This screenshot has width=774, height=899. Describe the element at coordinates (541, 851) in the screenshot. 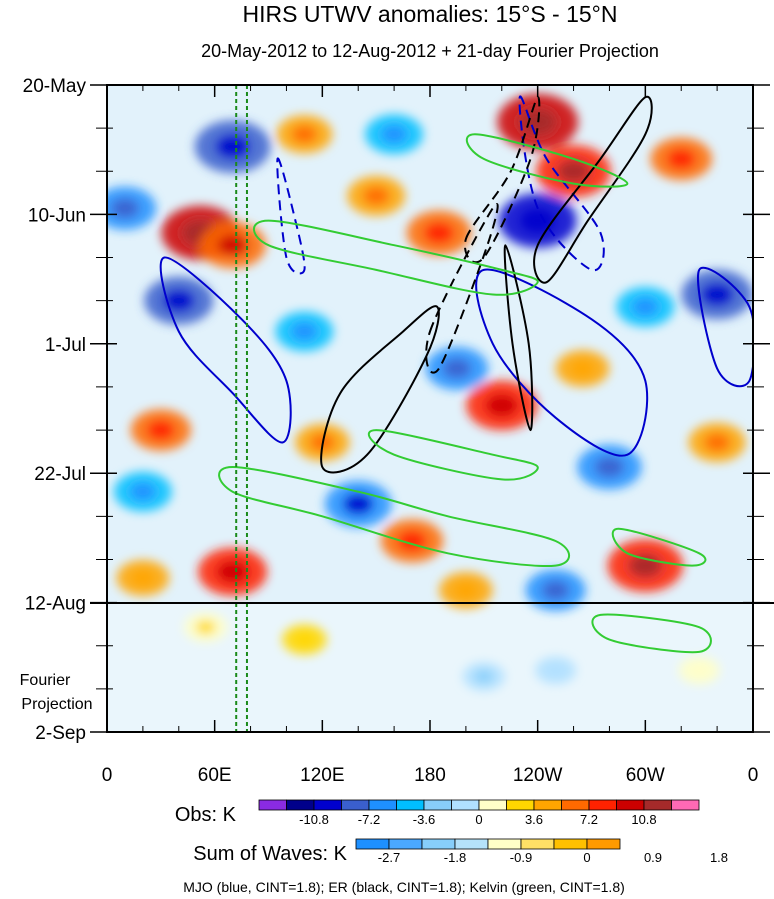

I see `waves-colorbar: -2.7-1.8-0.900.91.82.7` at that location.